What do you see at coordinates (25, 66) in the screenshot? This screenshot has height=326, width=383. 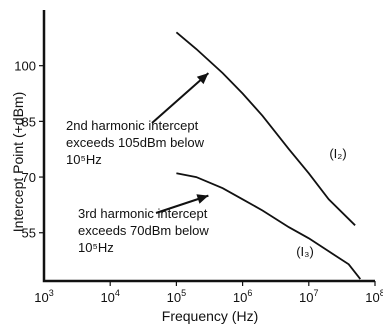 I see `y-tick-label: 100` at bounding box center [25, 66].